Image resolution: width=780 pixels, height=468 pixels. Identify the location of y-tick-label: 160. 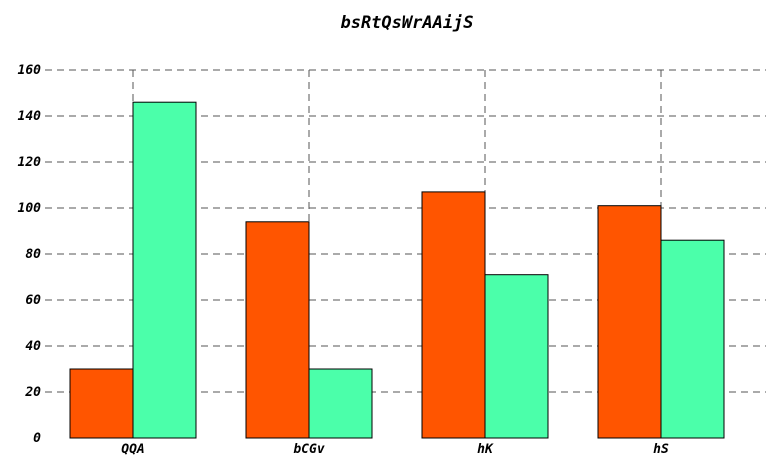
(30, 70).